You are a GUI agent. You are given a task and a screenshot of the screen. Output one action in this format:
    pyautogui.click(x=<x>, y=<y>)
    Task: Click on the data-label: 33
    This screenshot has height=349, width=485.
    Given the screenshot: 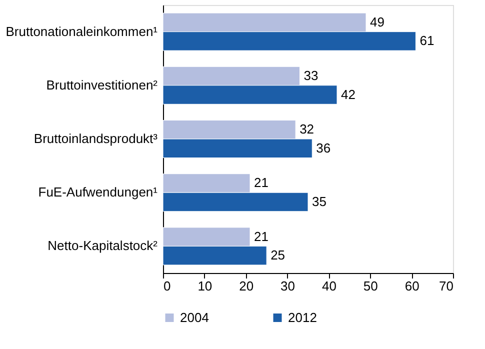 What is the action you would take?
    pyautogui.click(x=311, y=76)
    